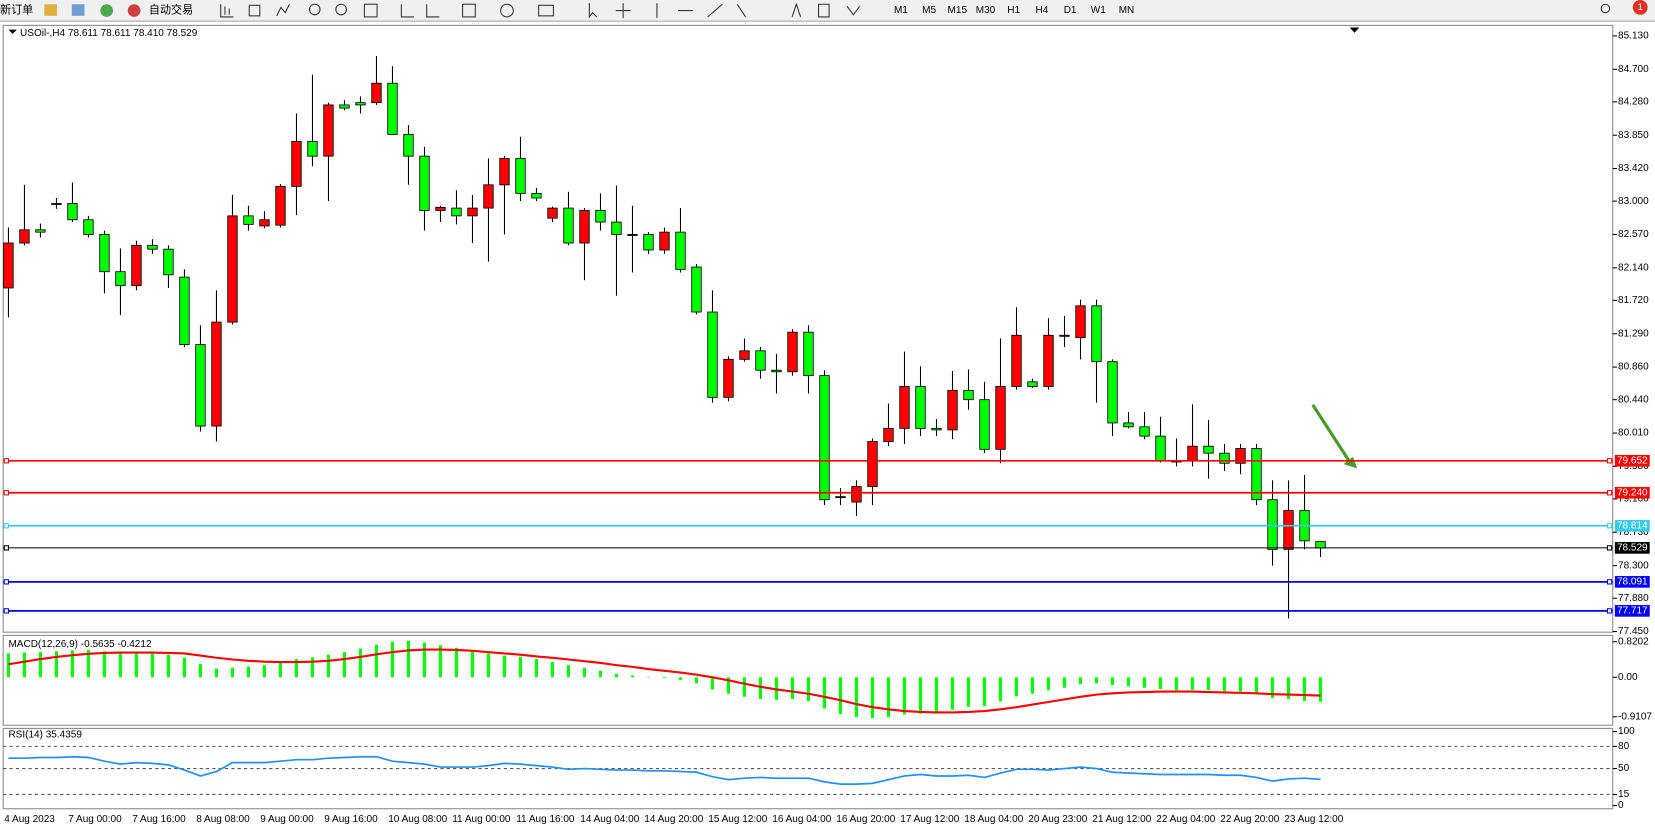  Describe the element at coordinates (1633, 201) in the screenshot. I see `y-tick-label: 83.000` at that location.